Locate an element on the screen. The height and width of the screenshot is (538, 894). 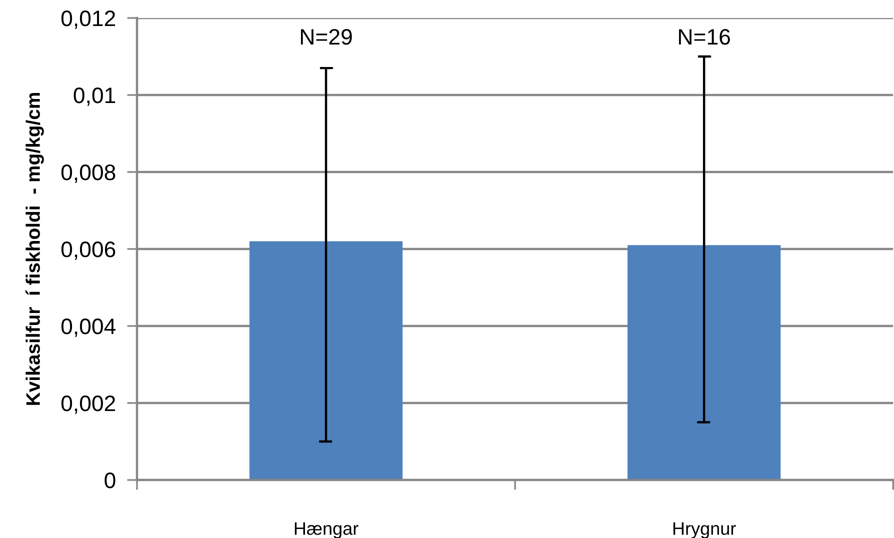
annotation: N=16 is located at coordinates (704, 37).